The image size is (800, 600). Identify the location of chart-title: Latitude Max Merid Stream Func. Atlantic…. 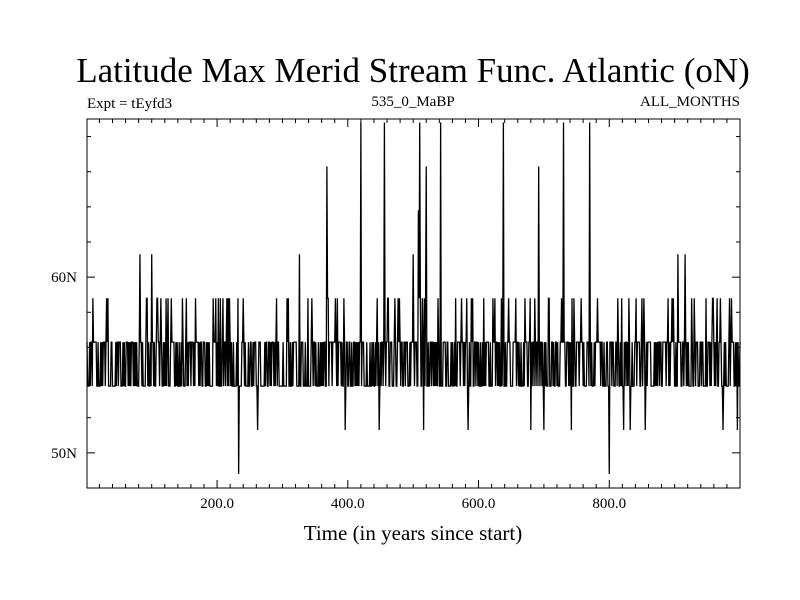
(413, 70).